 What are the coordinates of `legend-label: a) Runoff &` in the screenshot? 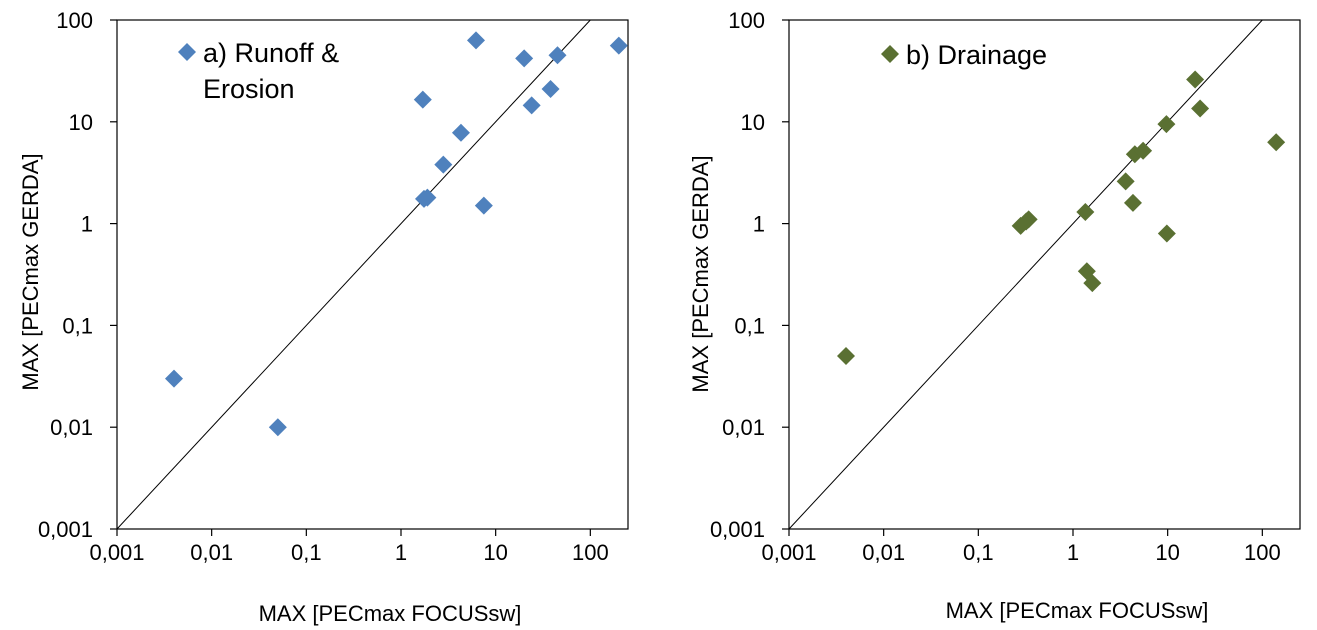 It's located at (271, 53).